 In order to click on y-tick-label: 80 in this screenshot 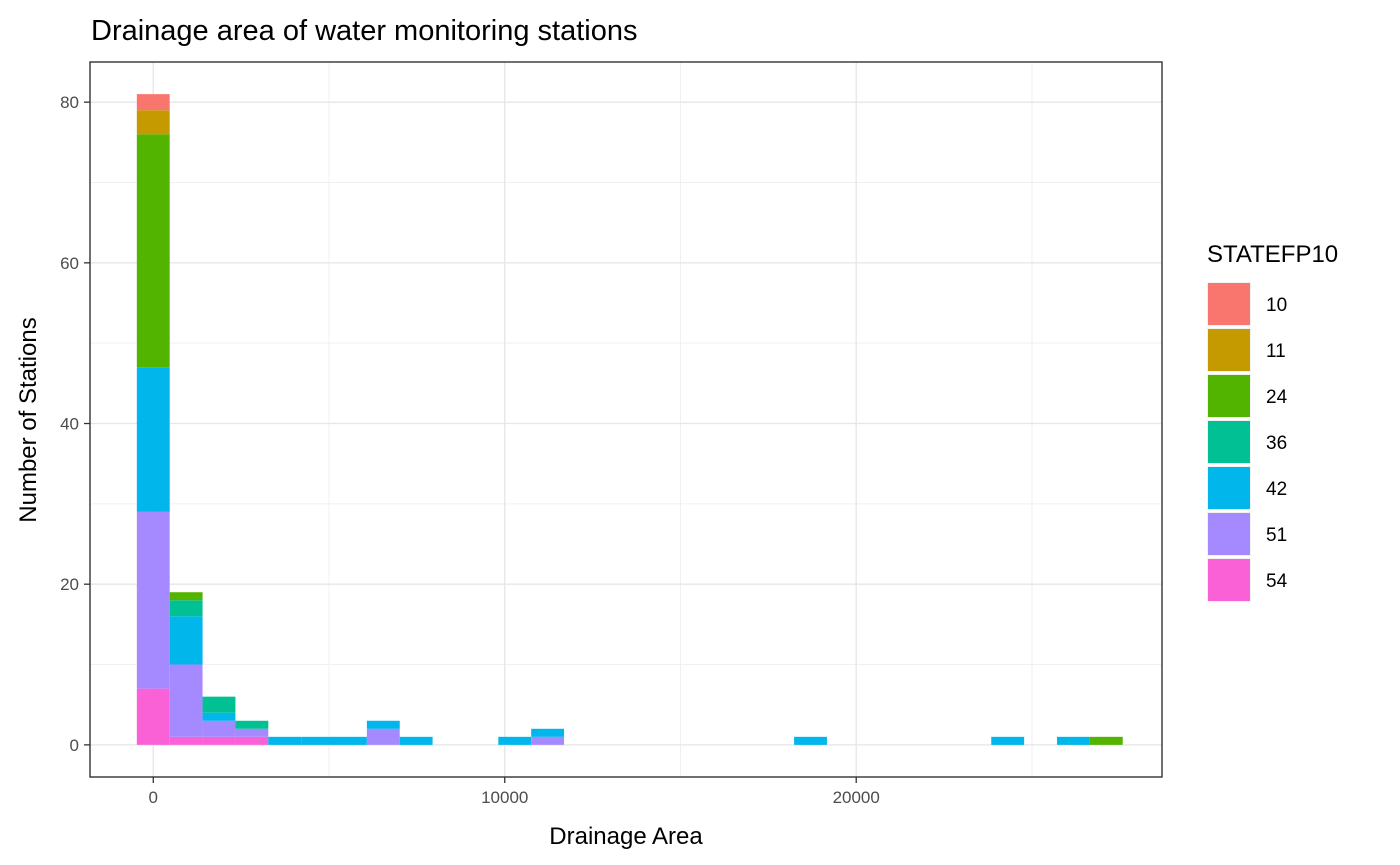, I will do `click(69, 102)`.